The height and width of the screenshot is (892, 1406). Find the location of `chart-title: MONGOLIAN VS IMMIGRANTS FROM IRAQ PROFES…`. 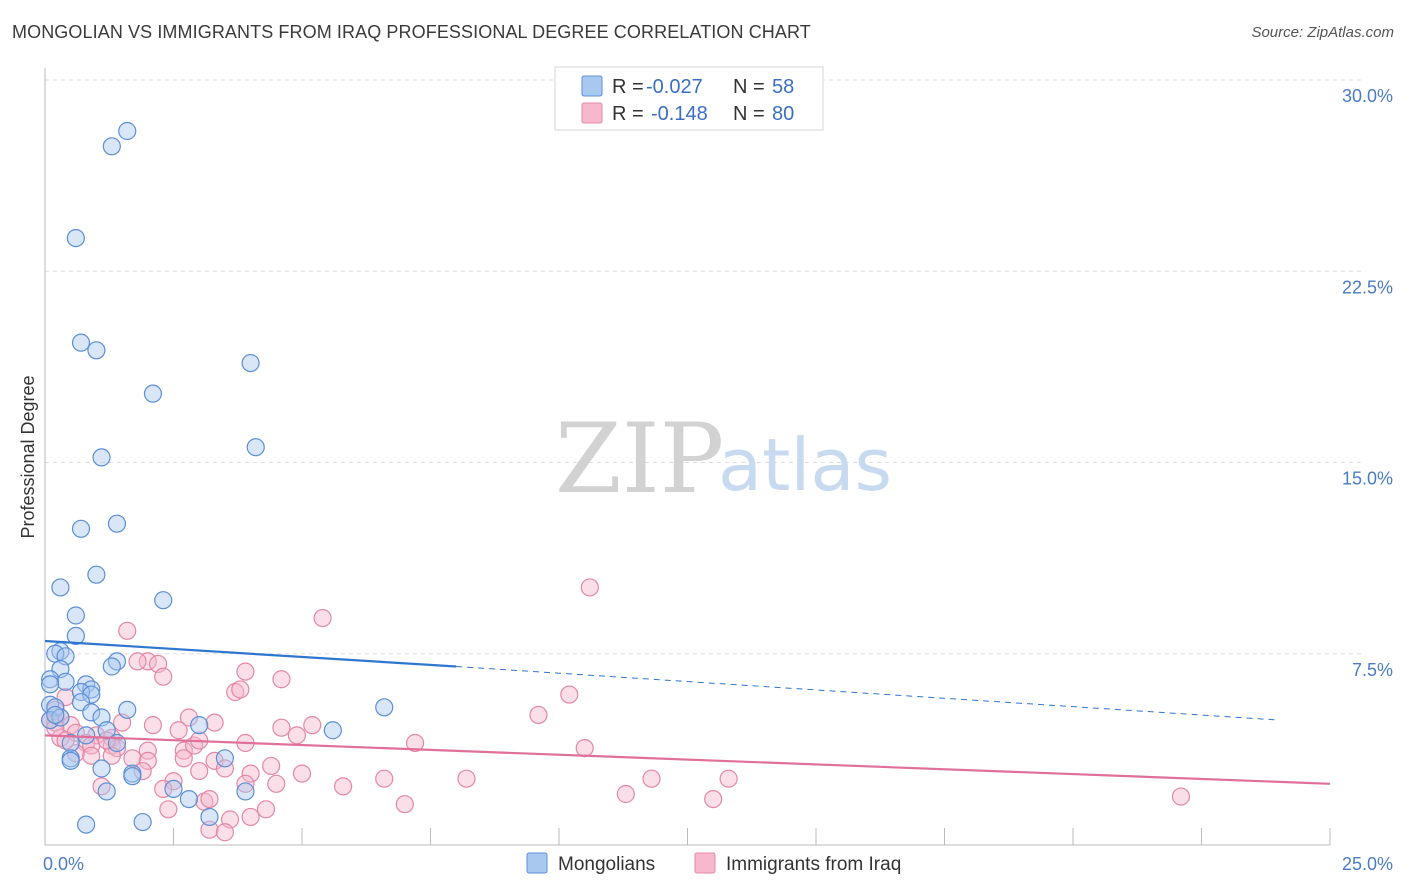

chart-title: MONGOLIAN VS IMMIGRANTS FROM IRAQ PROFES… is located at coordinates (411, 32).